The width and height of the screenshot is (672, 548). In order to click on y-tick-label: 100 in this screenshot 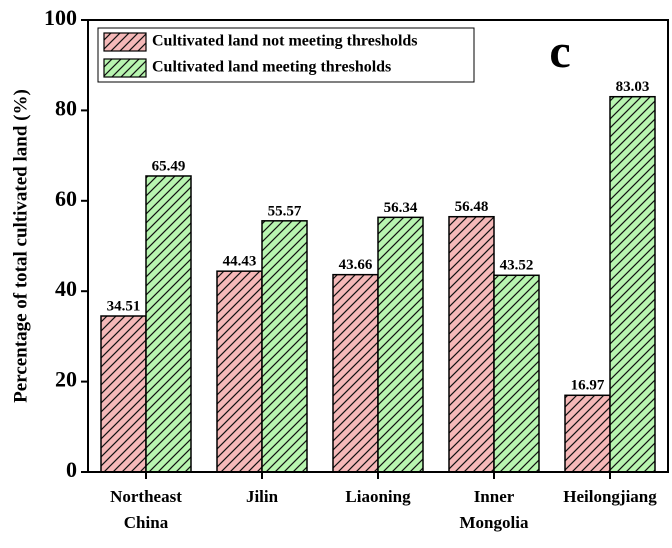, I will do `click(60, 17)`.